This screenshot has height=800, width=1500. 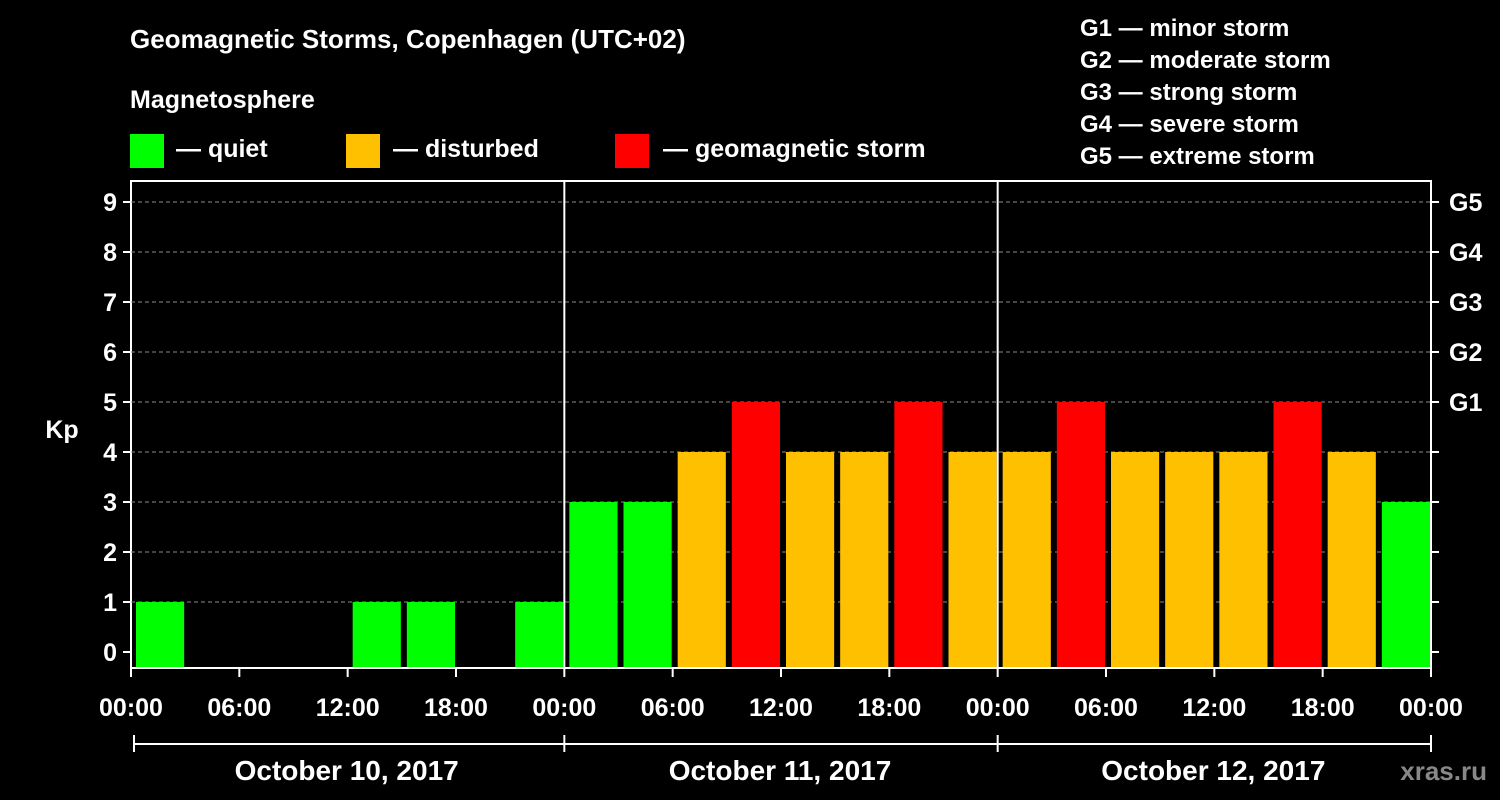 I want to click on legend-swatch-disturbed, so click(x=363, y=151).